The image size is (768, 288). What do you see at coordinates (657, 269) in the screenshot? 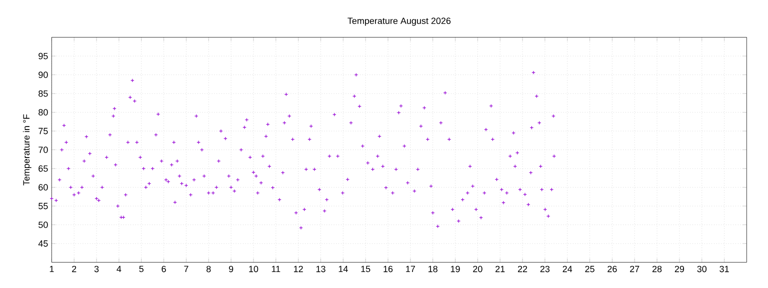
I see `x-tick-label: 28` at bounding box center [657, 269].